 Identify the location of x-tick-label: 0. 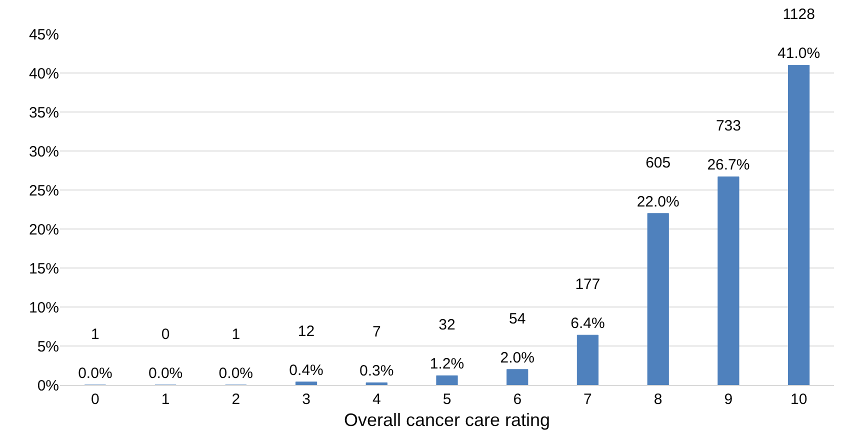
(95, 399).